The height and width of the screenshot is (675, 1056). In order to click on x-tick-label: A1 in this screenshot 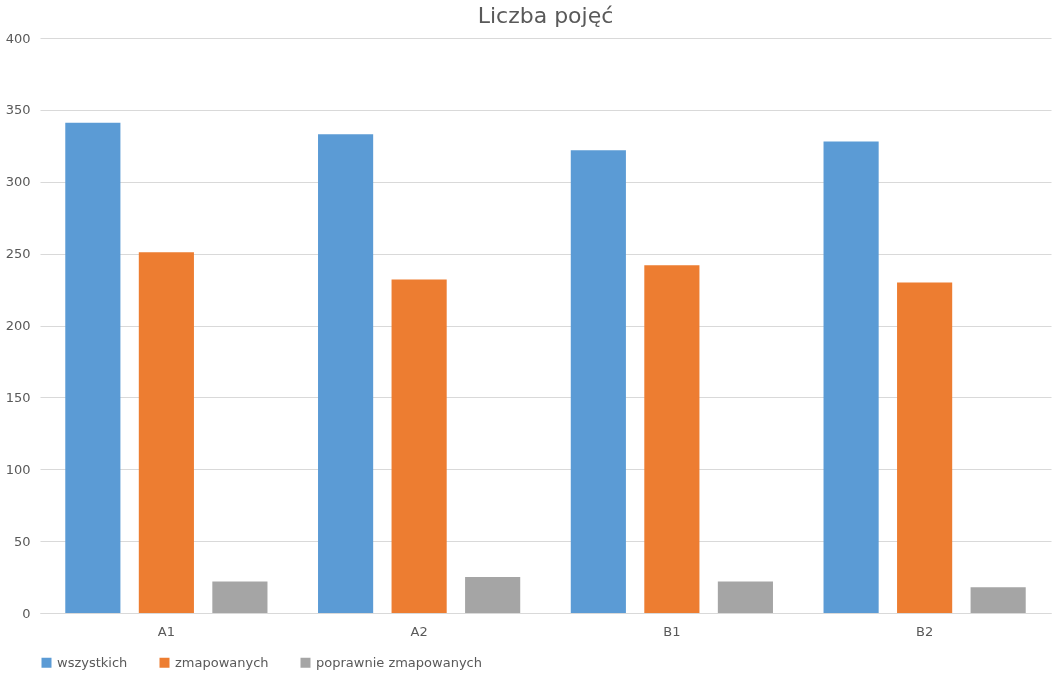, I will do `click(166, 631)`.